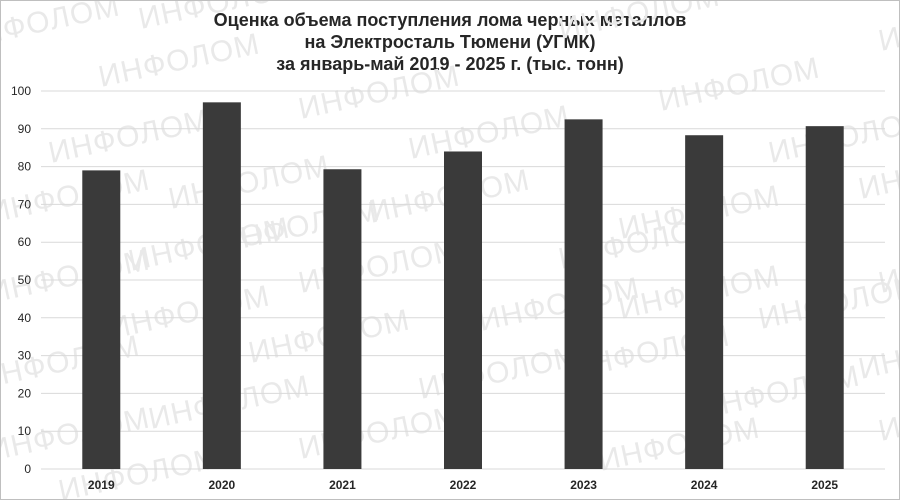 The image size is (900, 500). I want to click on x-tick-label: 2024, so click(704, 485).